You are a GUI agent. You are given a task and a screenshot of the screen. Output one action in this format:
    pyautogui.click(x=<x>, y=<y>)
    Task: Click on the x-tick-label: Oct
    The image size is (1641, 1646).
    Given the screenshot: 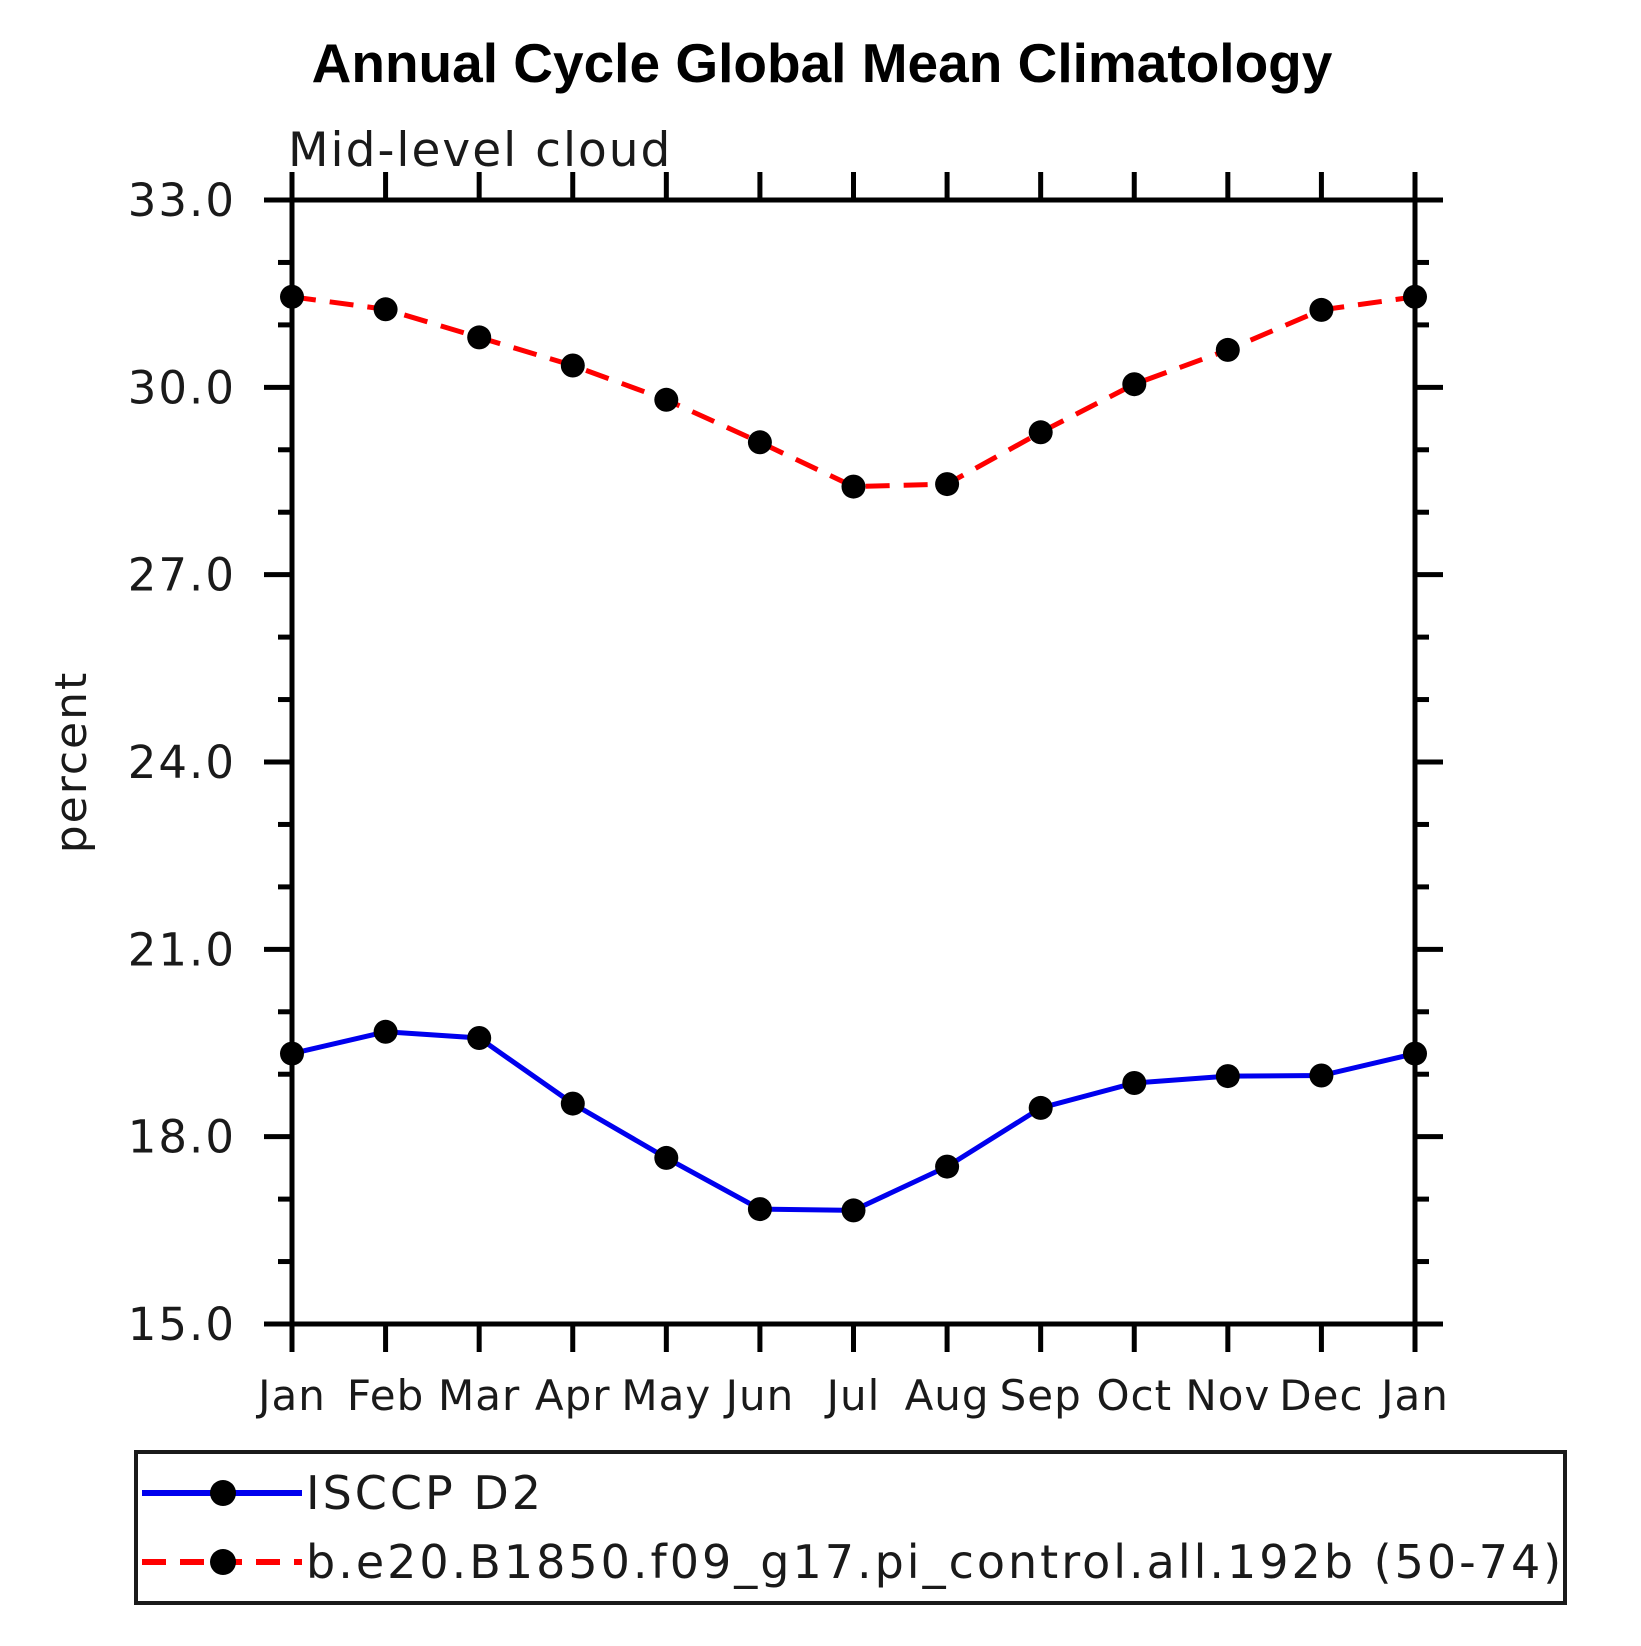 What is the action you would take?
    pyautogui.click(x=1134, y=1395)
    